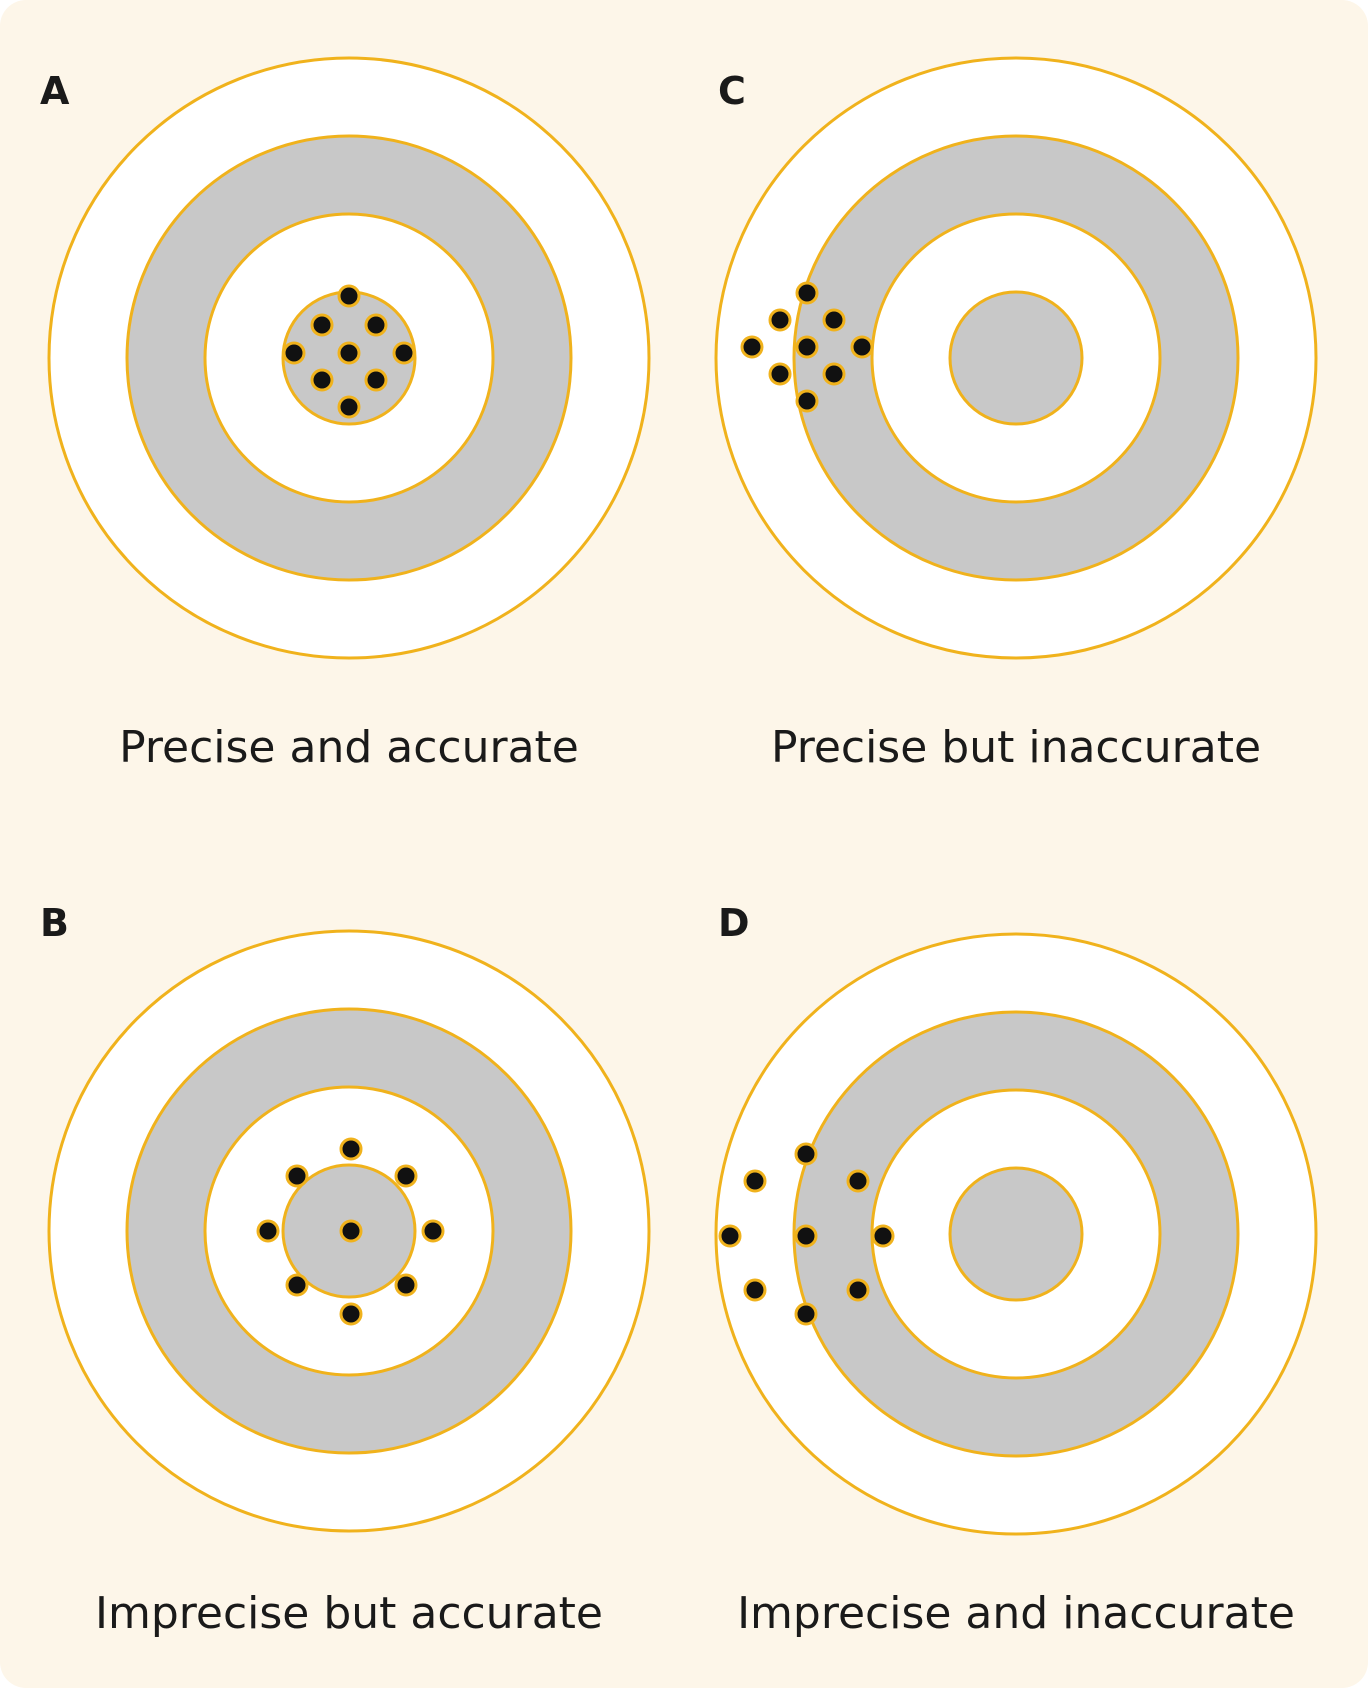 The width and height of the screenshot is (1368, 1688). Describe the element at coordinates (54, 923) in the screenshot. I see `panel-letter: B` at that location.